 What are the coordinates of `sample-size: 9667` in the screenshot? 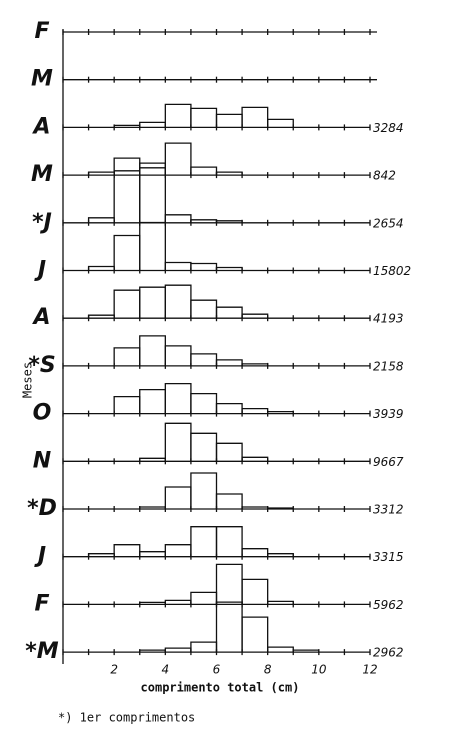 It's located at (388, 462).